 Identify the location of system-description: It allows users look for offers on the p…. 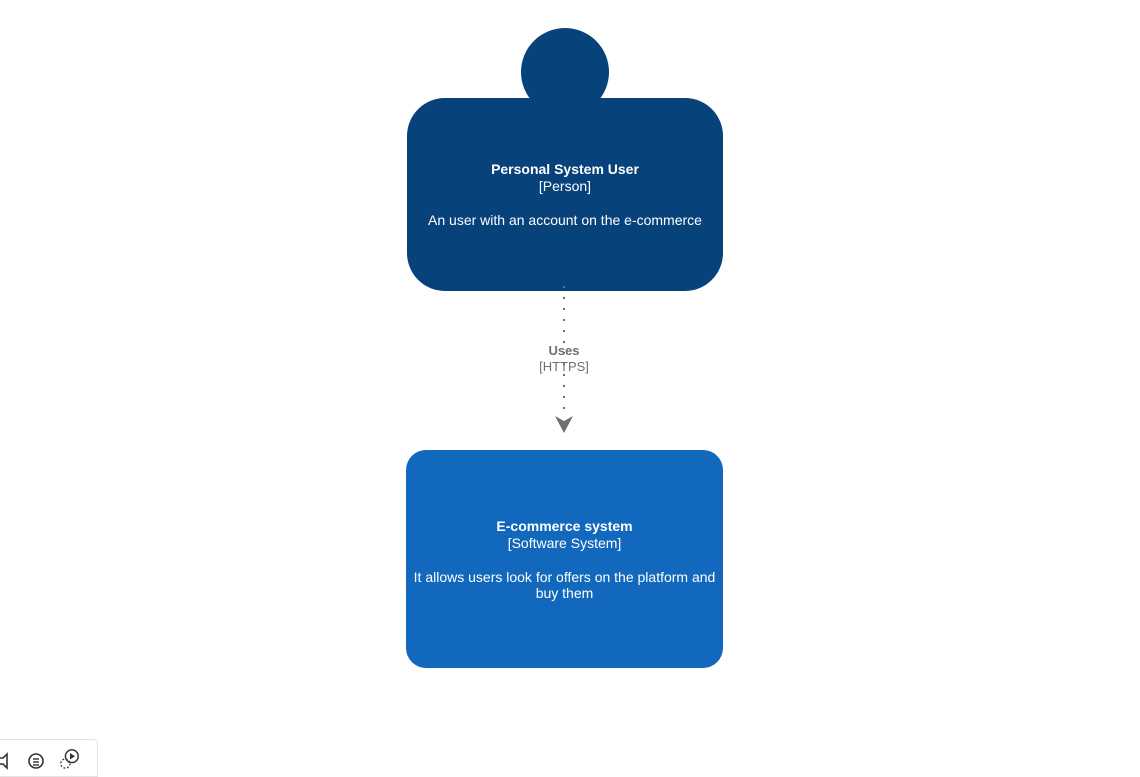
(564, 584).